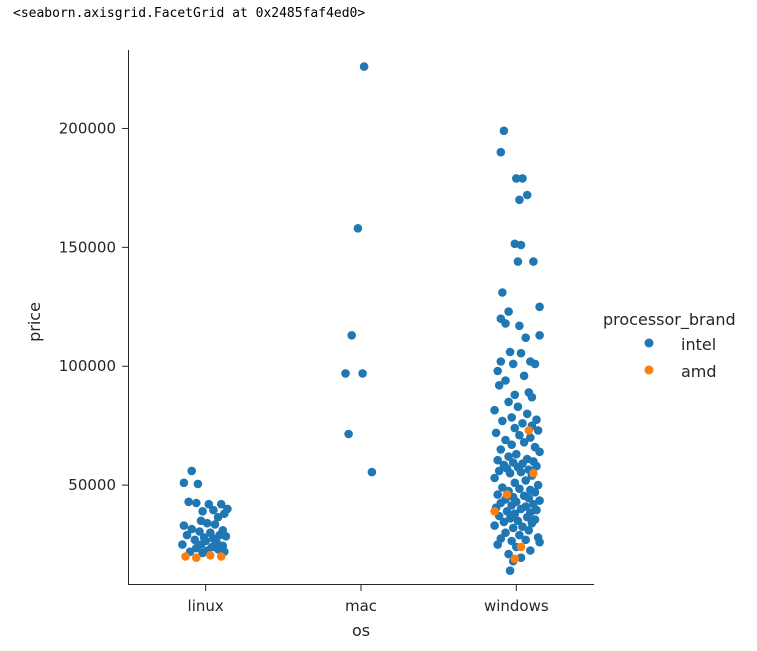  I want to click on y-tick-label: 150000, so click(87, 247).